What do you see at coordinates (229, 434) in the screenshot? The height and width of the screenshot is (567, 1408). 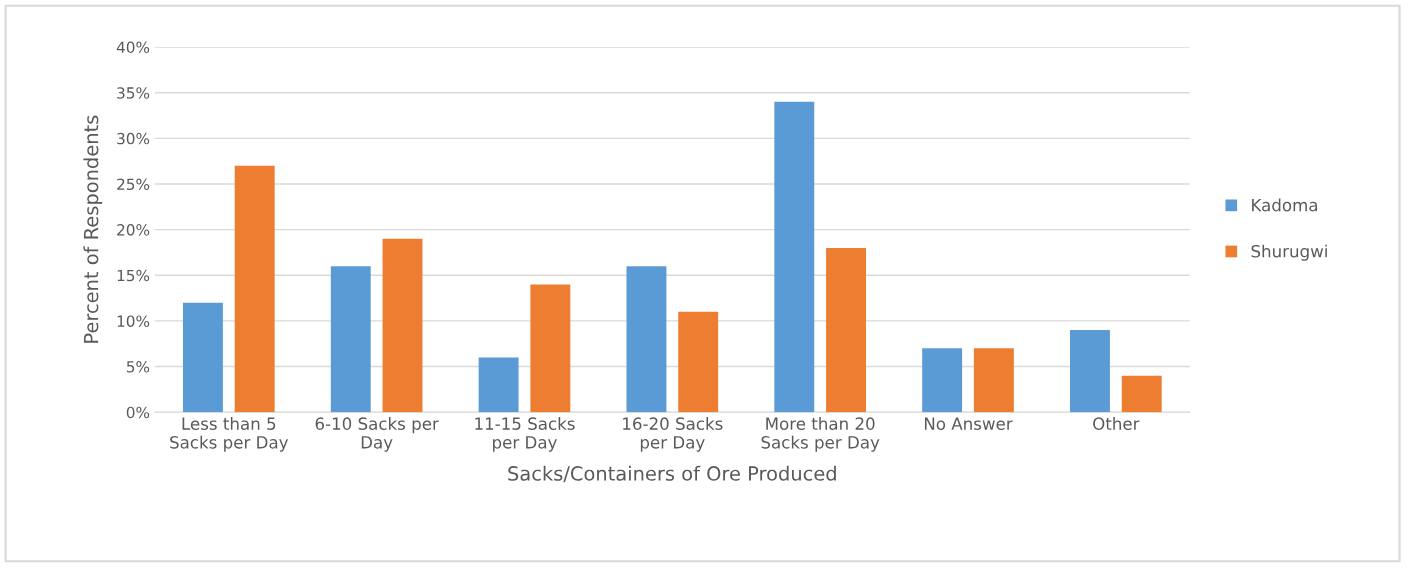 I see `x-tick-label: Less than 5 Sacks per Day` at bounding box center [229, 434].